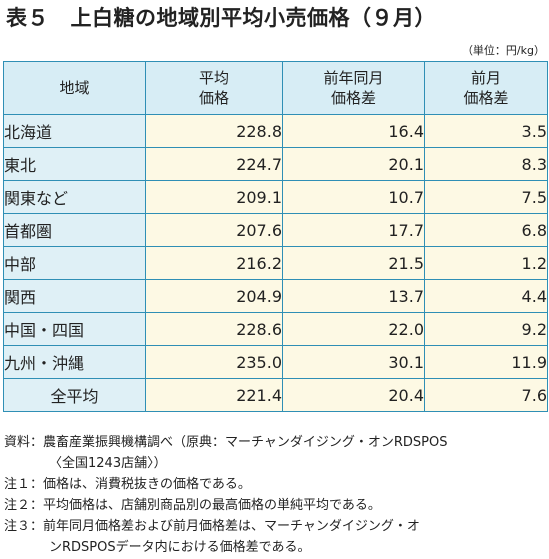  I want to click on table-row: 東北 224.7 20.1 8.3, so click(275, 164).